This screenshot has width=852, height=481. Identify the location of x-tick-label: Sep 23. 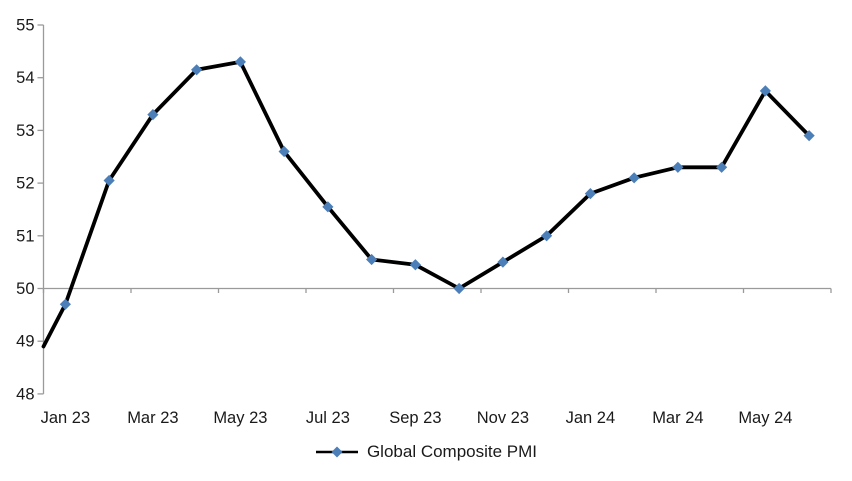
(415, 418).